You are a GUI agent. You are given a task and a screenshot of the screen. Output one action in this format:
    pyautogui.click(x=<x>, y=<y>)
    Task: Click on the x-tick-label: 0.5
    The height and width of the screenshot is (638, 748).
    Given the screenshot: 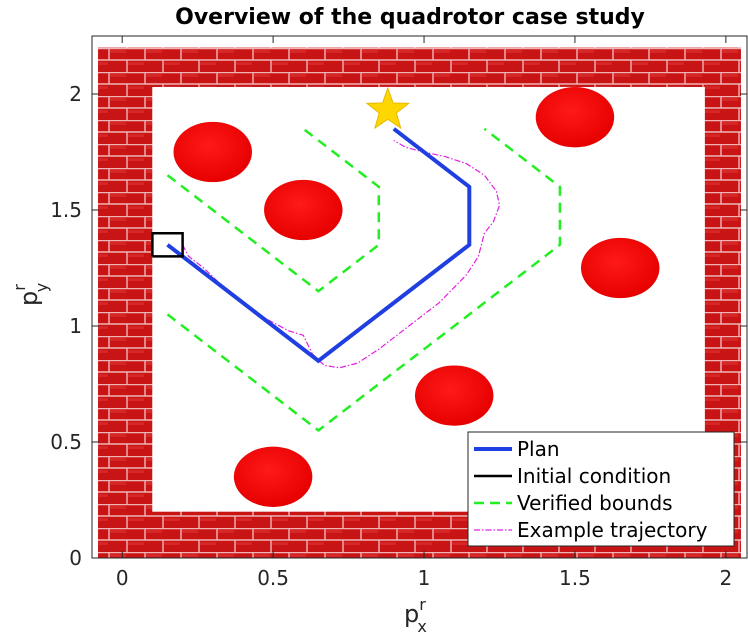 What is the action you would take?
    pyautogui.click(x=273, y=578)
    